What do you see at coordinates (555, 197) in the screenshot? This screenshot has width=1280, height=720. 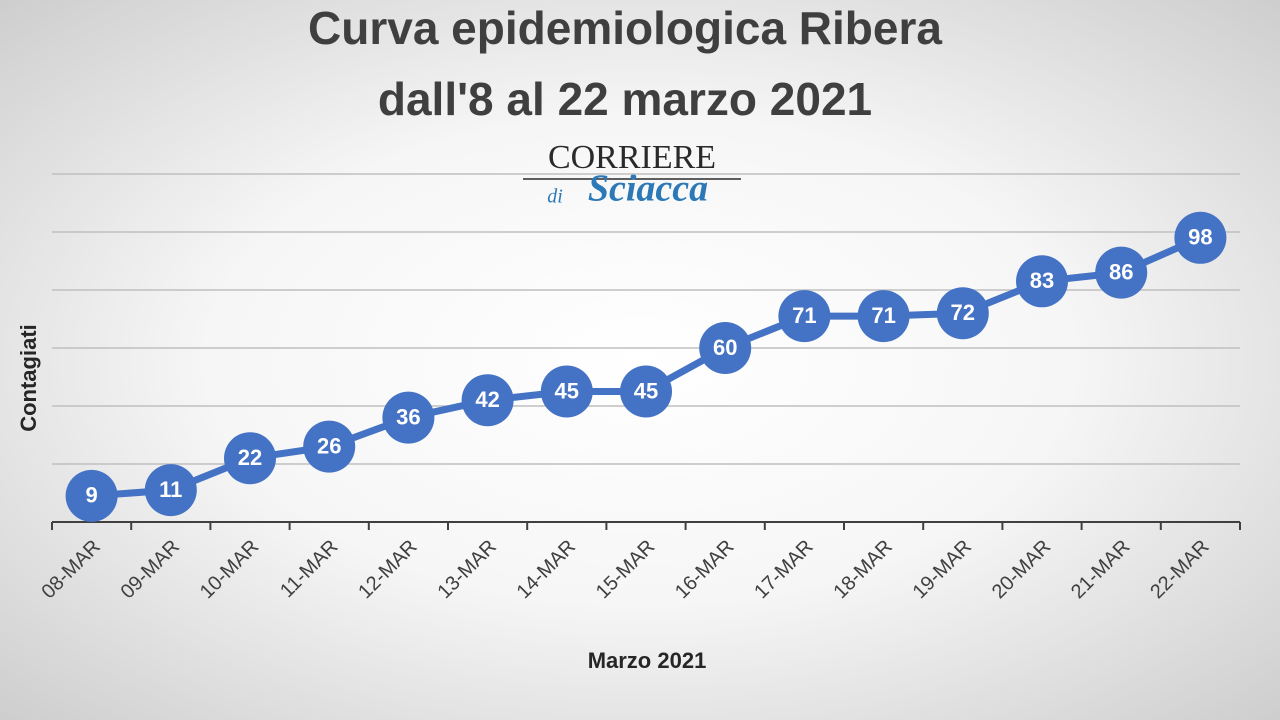 I see `logo-text: di` at bounding box center [555, 197].